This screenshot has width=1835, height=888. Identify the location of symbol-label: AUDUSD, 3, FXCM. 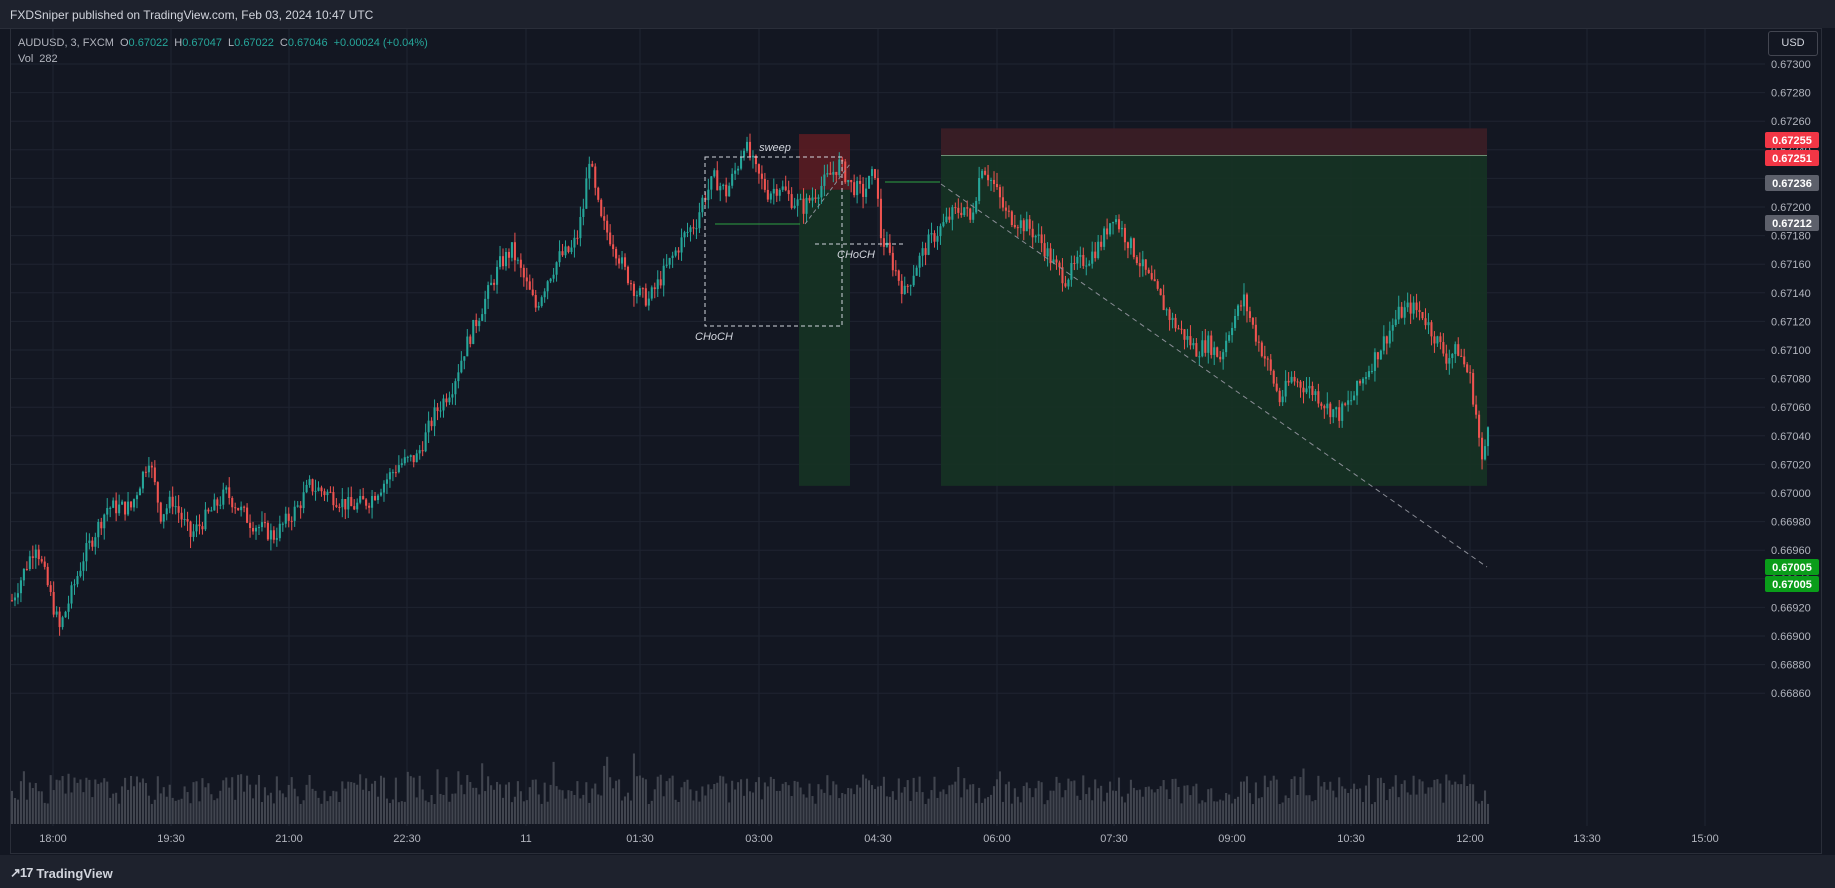
(66, 43).